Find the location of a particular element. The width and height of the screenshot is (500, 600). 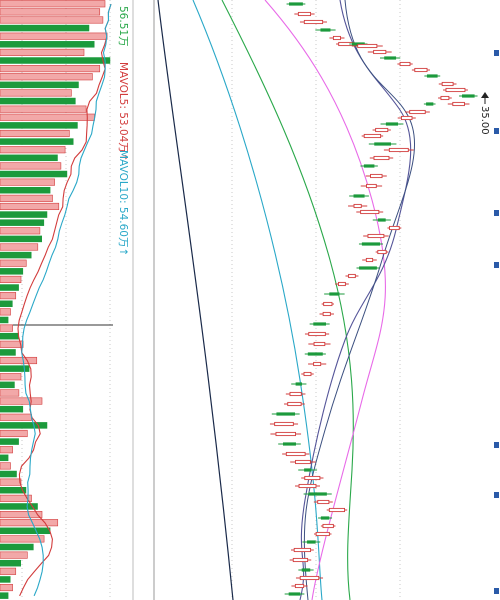

price-marker-arrow is located at coordinates (485, 95).